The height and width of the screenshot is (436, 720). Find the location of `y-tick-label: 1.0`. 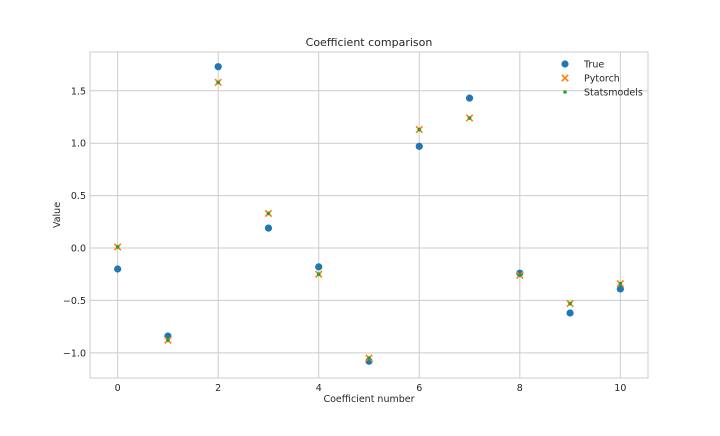

y-tick-label: 1.0 is located at coordinates (78, 144).